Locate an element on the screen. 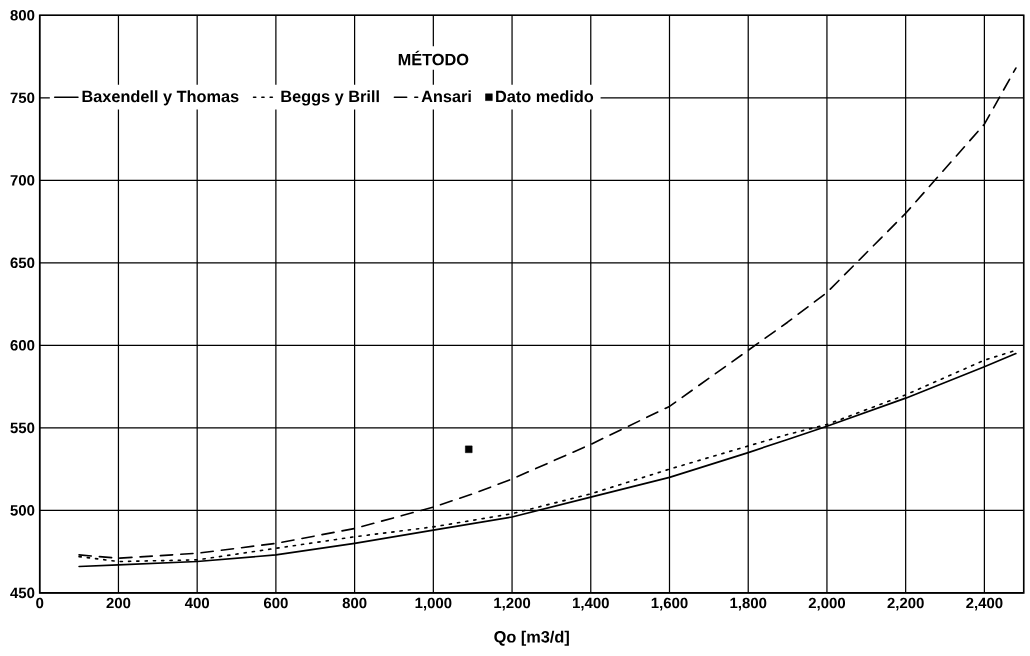 The height and width of the screenshot is (656, 1030). legend-label: Beggs y Brill is located at coordinates (330, 98).